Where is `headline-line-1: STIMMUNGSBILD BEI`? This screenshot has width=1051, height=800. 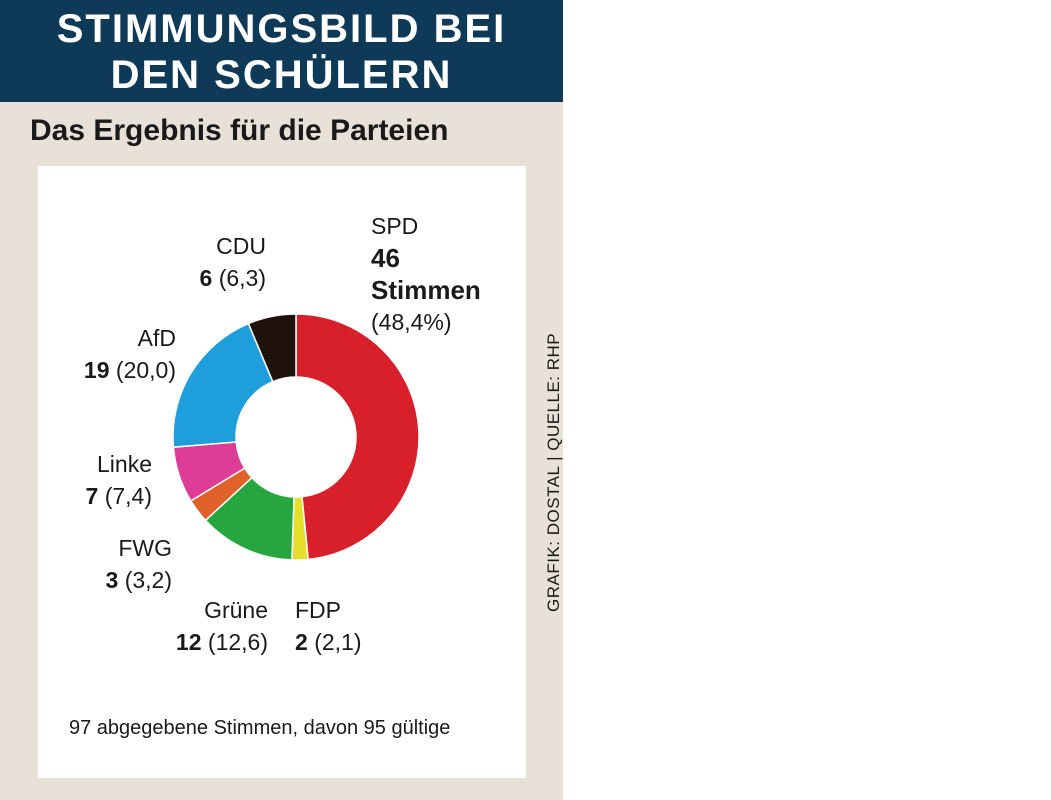 headline-line-1: STIMMUNGSBILD BEI is located at coordinates (281, 29).